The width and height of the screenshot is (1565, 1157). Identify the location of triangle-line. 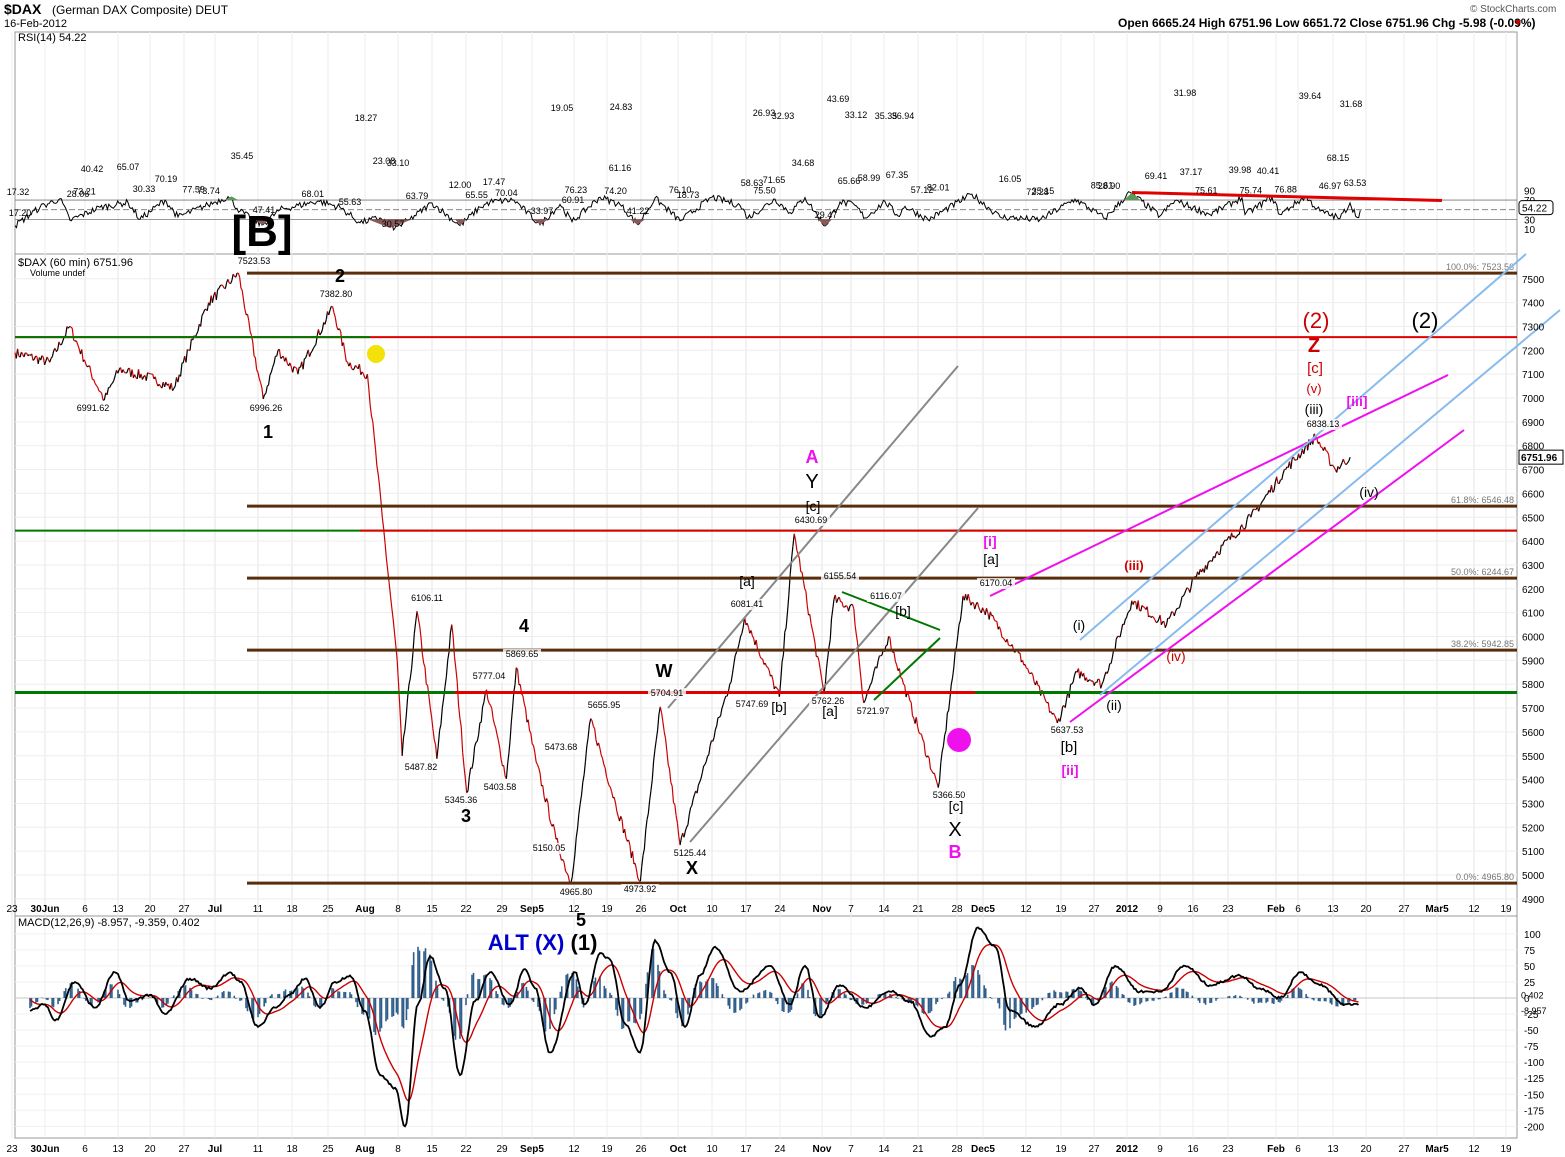
(891, 611).